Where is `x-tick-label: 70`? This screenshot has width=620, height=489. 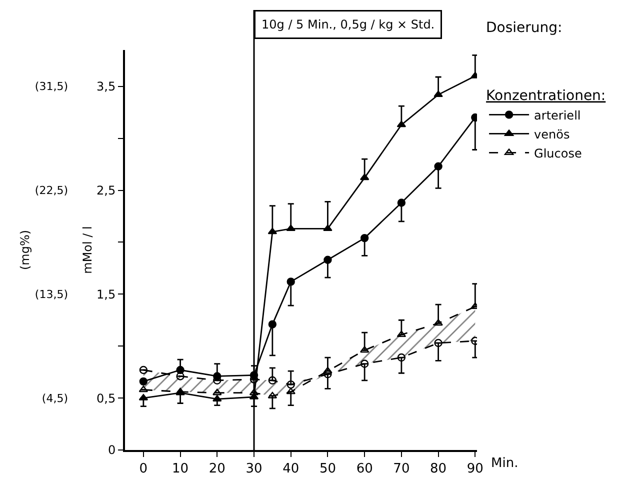 x-tick-label: 70 is located at coordinates (401, 469).